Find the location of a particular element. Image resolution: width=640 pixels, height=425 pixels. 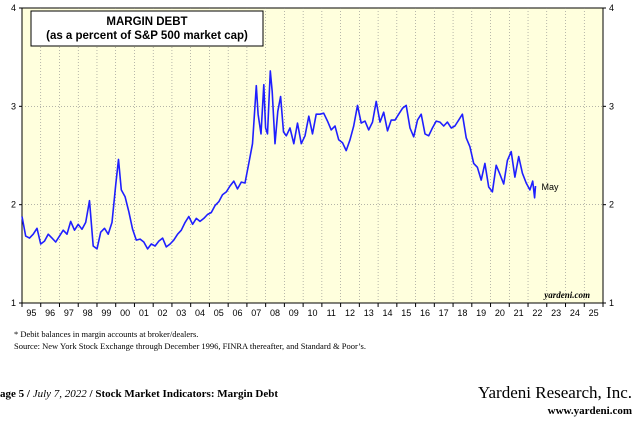

y-tick-label-right: 4 is located at coordinates (611, 8).